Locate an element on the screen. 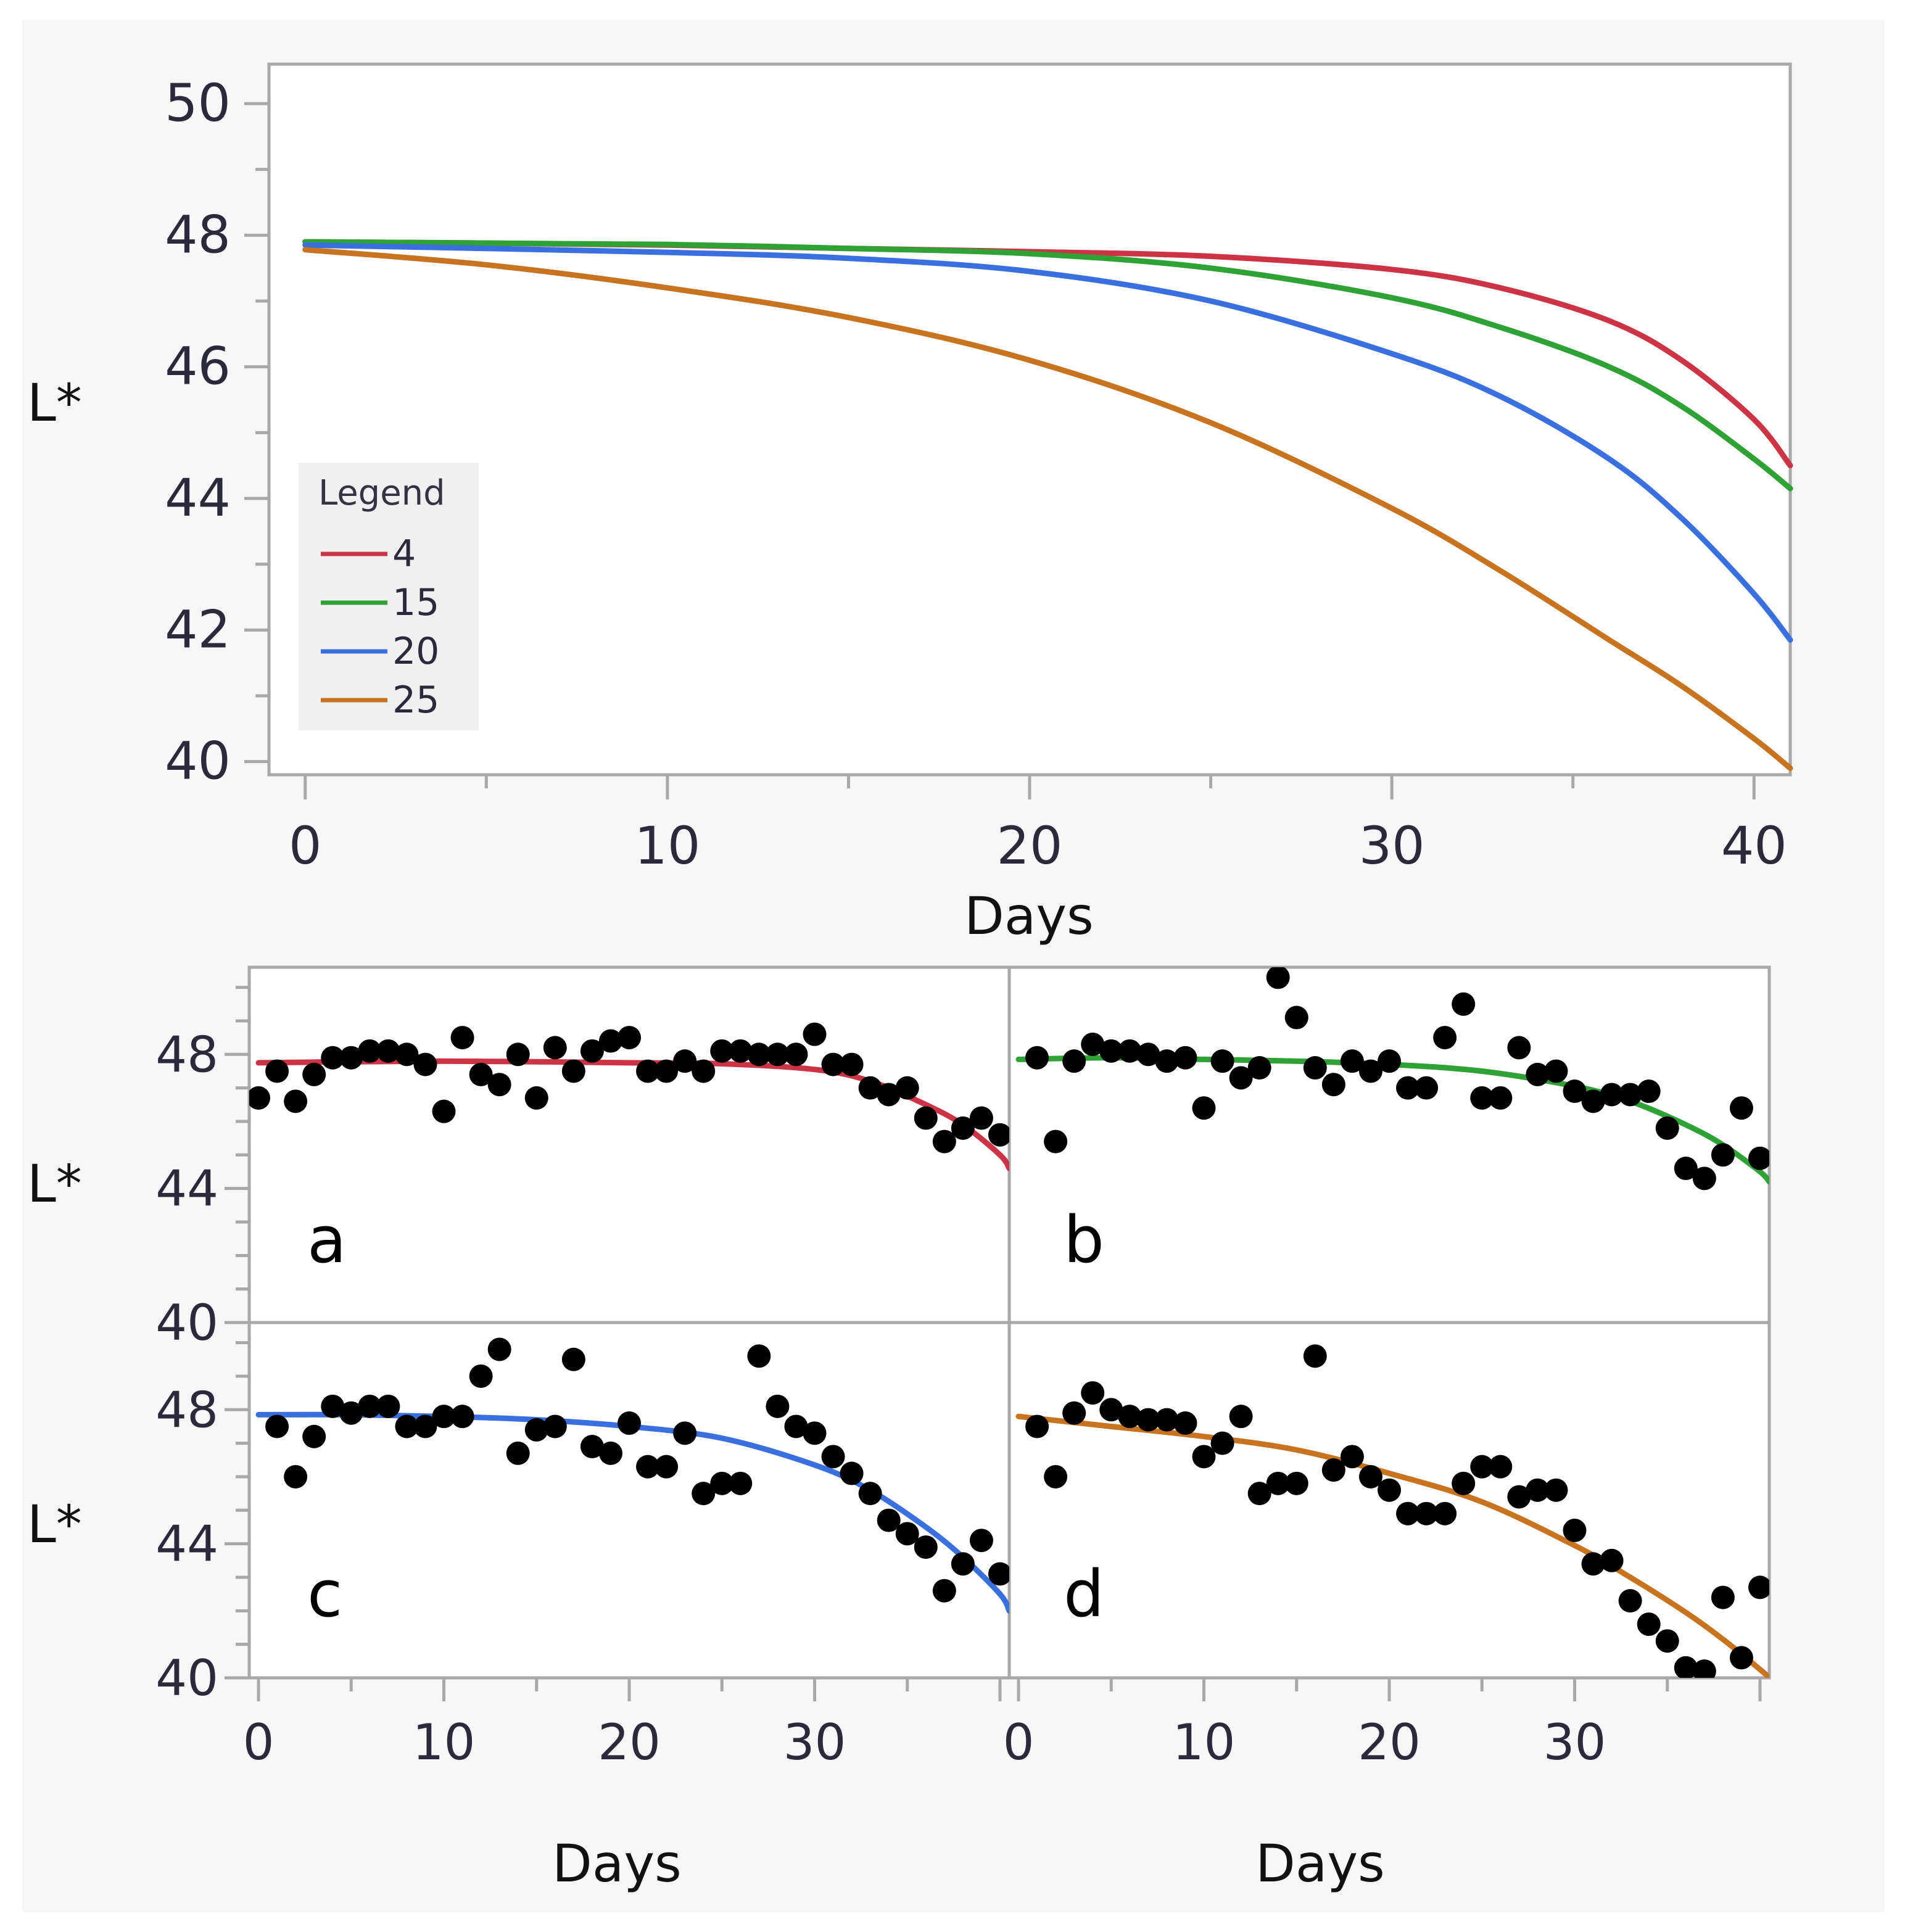 This screenshot has height=1932, width=1905. panel-c-label: c is located at coordinates (324, 1594).